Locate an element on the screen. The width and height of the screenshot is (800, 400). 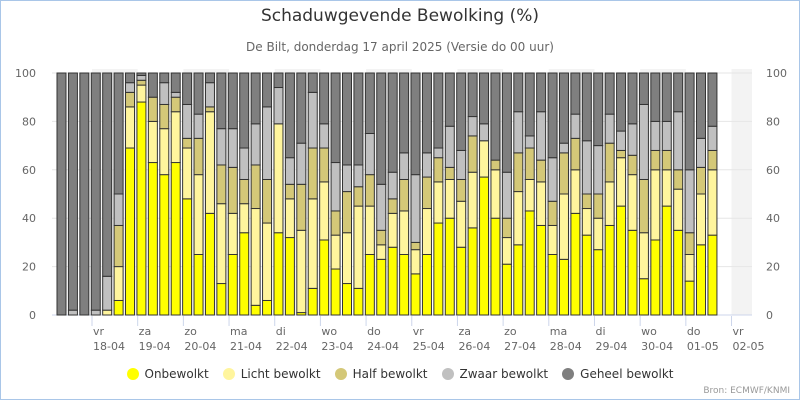
legend-item-licht-bewolkt: Licht bewolkt is located at coordinates (271, 374).